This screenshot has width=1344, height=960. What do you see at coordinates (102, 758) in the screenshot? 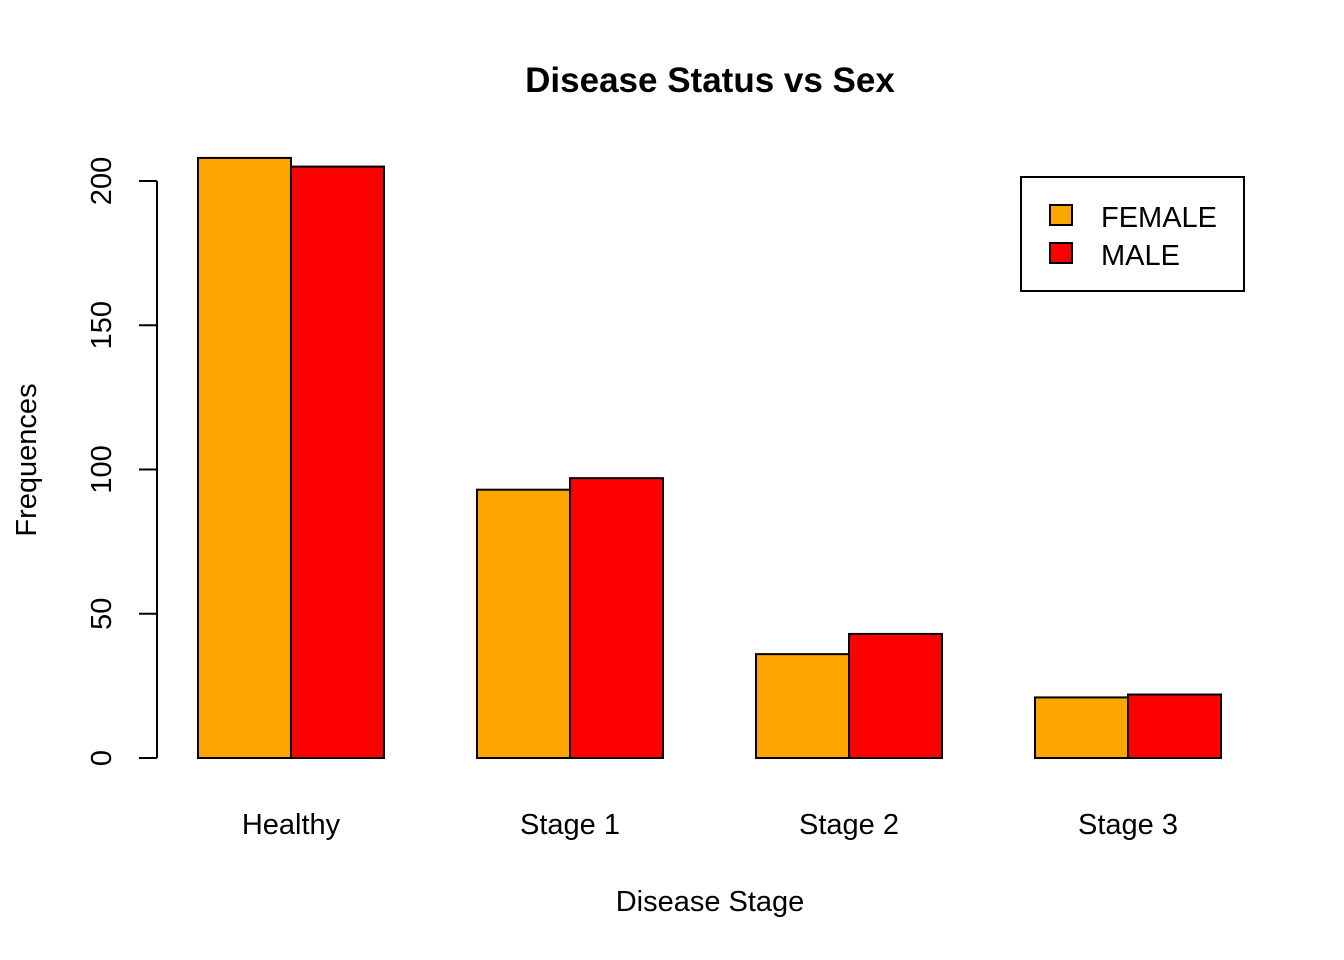
I see `y-tick-label: 0` at bounding box center [102, 758].